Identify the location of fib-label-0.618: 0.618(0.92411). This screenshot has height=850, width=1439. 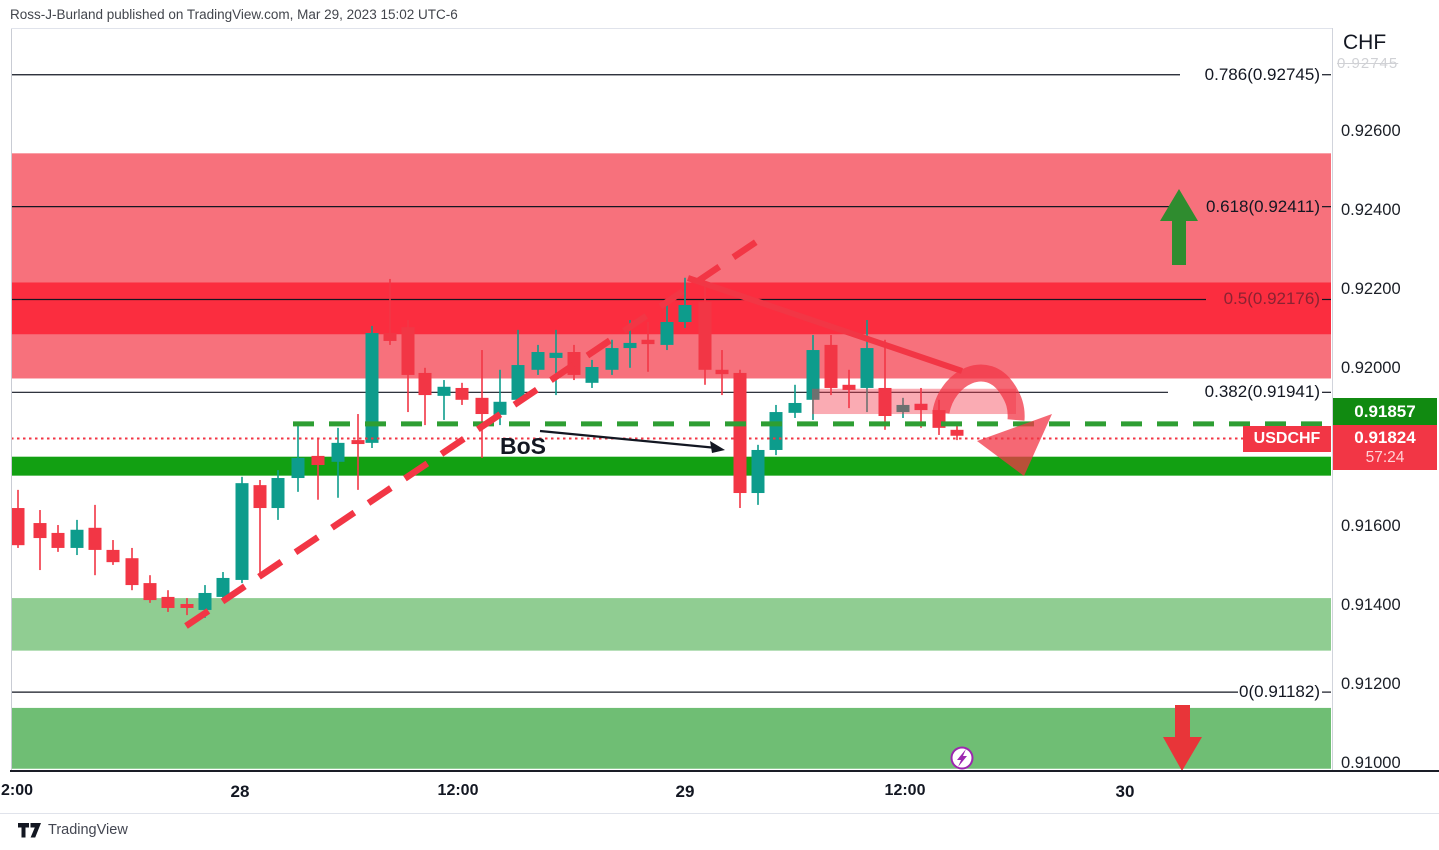
(1262, 206).